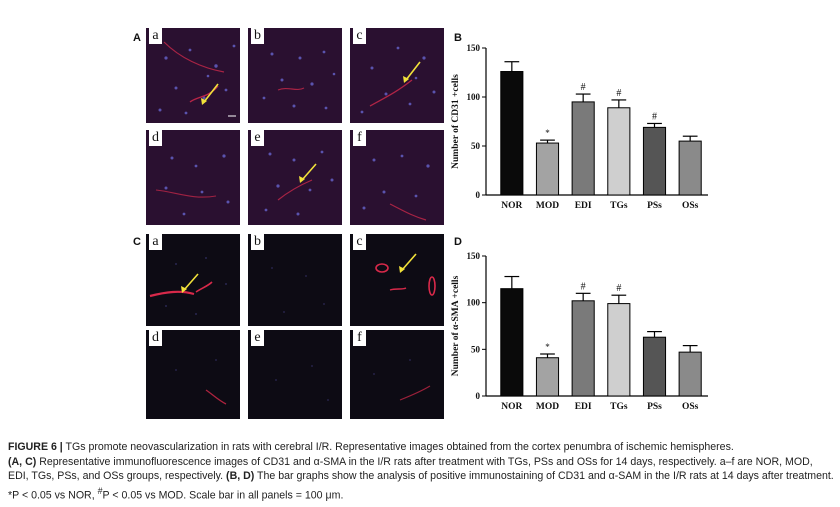 This screenshot has height=507, width=840. Describe the element at coordinates (359, 242) in the screenshot. I see `sublabel-c-c: c` at that location.